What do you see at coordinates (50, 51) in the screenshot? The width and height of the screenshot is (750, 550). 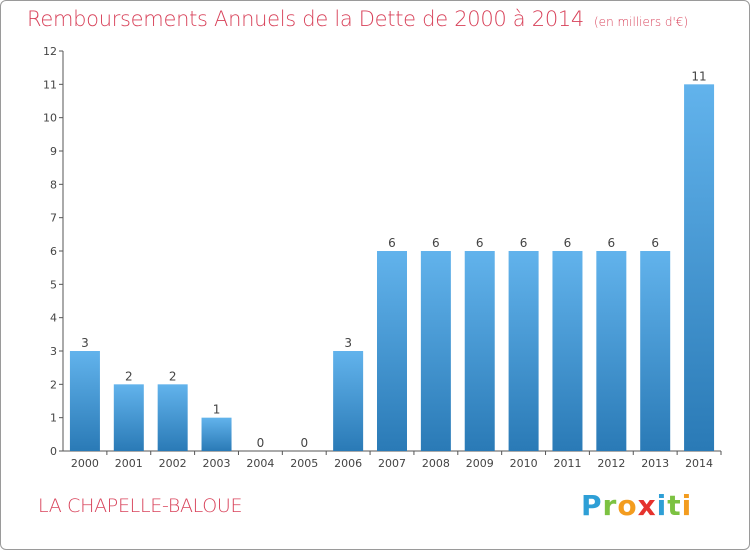 I see `y-tick-label: 12` at bounding box center [50, 51].